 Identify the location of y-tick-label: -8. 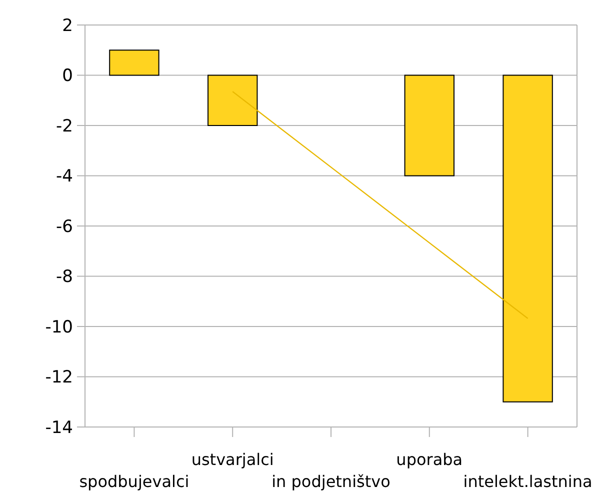
(64, 277).